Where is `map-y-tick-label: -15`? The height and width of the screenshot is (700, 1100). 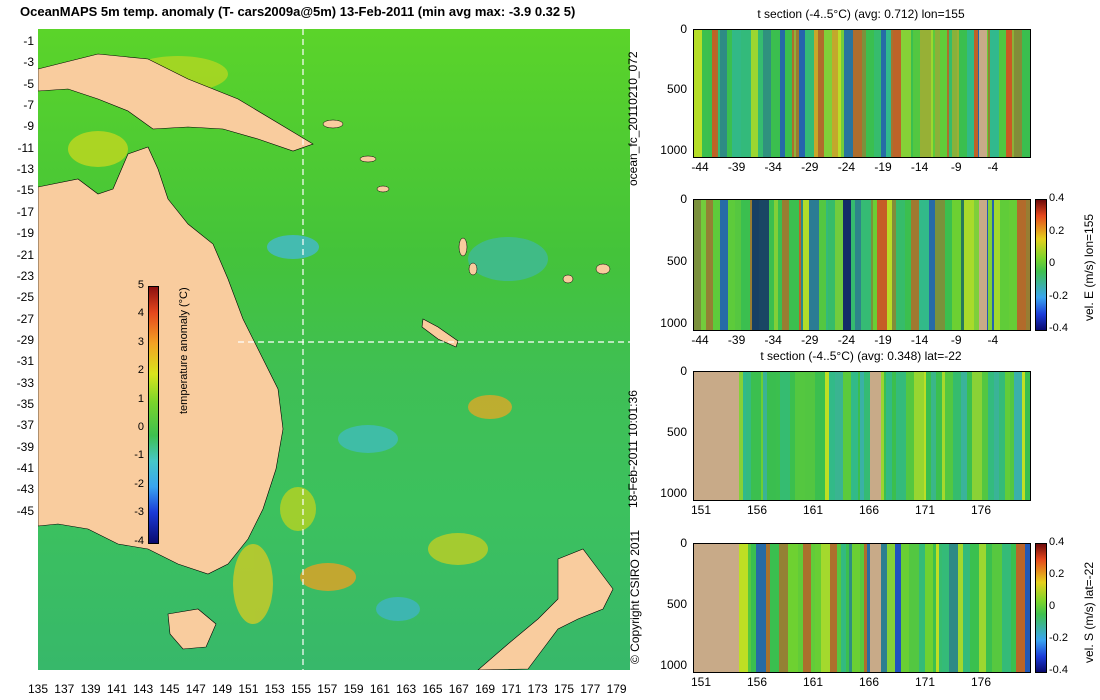 map-y-tick-label: -15 is located at coordinates (25, 190).